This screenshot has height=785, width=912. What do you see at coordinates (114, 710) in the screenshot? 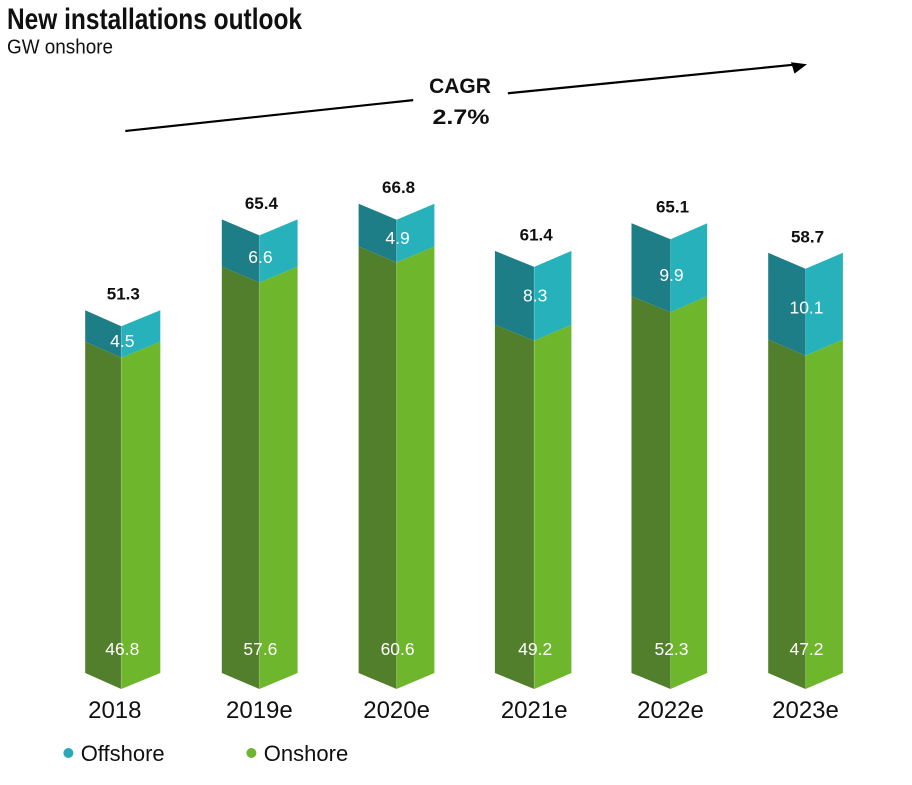
I see `svg-text: 2018` at bounding box center [114, 710].